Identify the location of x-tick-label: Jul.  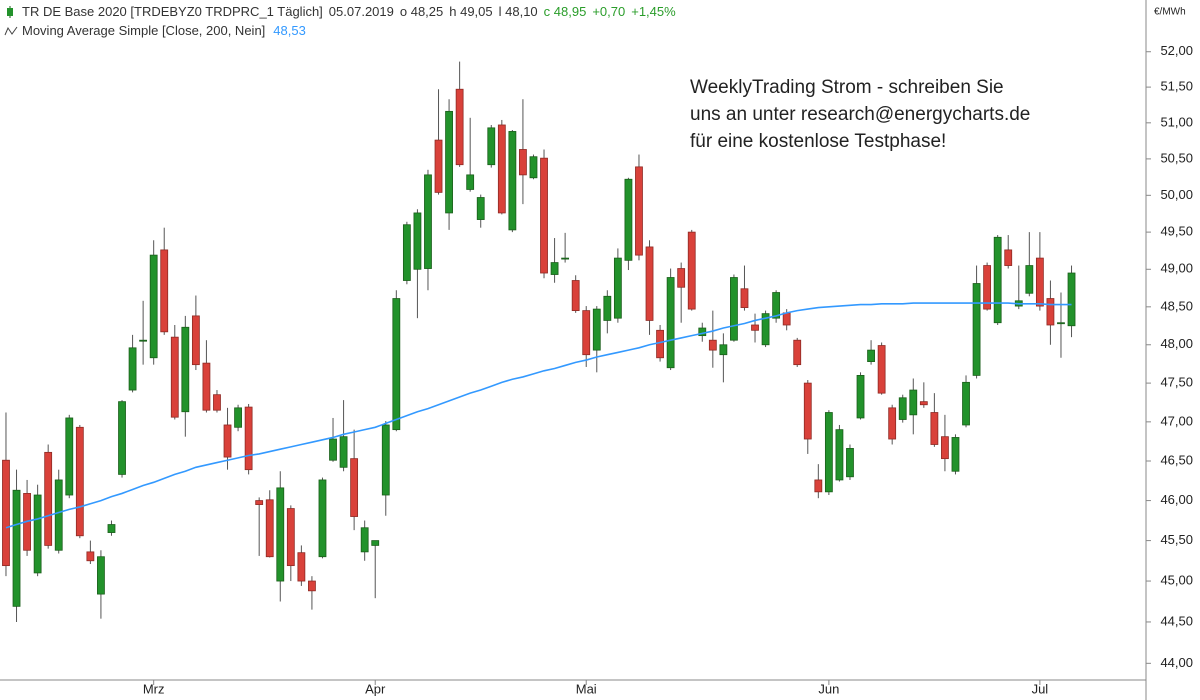
(1040, 688).